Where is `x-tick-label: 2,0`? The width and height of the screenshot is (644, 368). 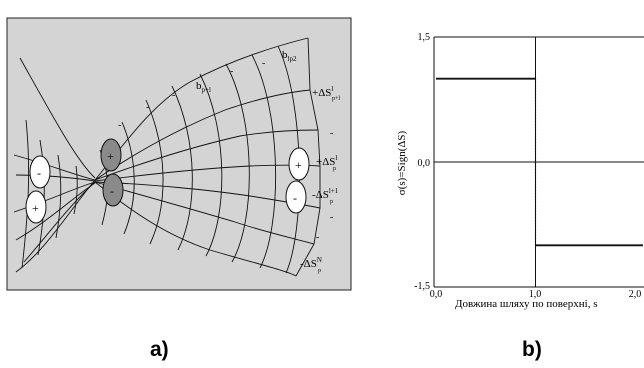 x-tick-label: 2,0 is located at coordinates (635, 294).